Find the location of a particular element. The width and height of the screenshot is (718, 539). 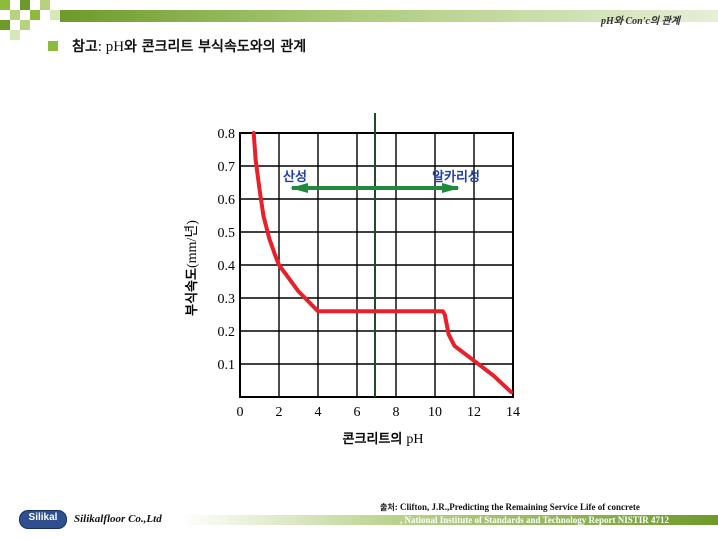

footer-bar is located at coordinates (449, 520).